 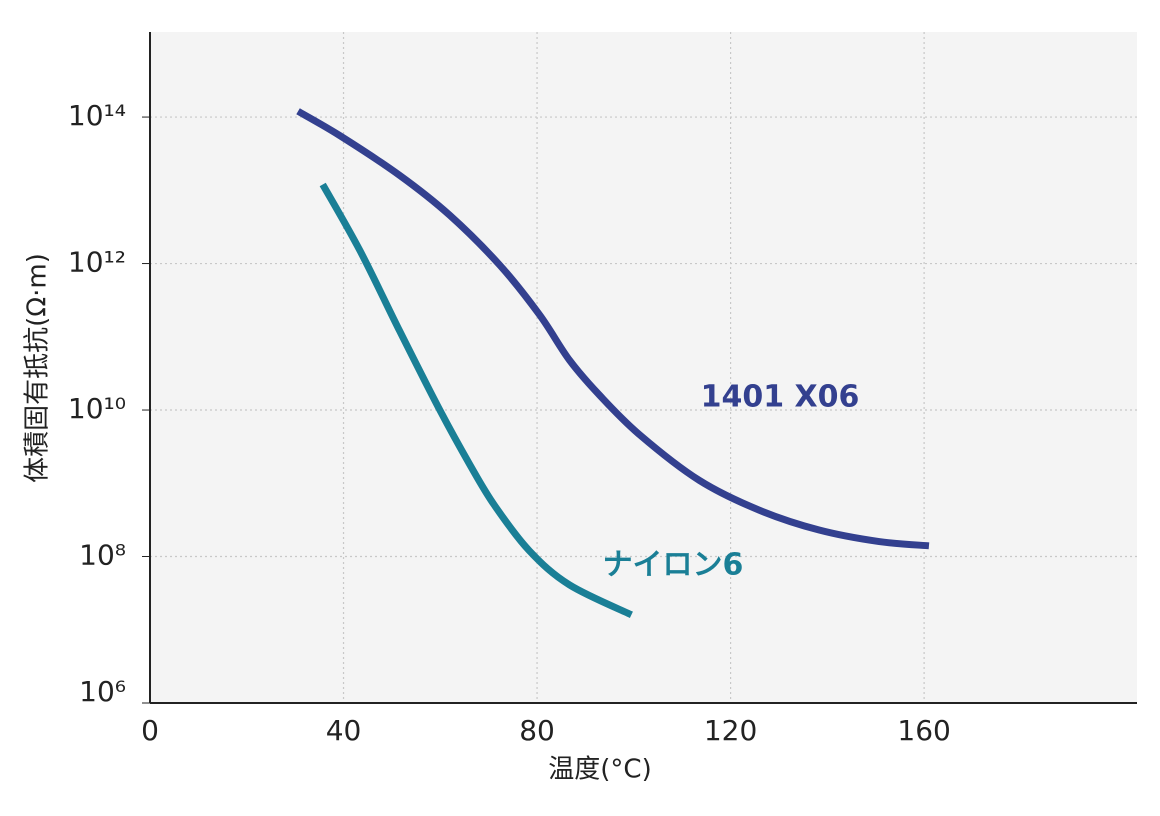 I want to click on x-axis-label: 温度(°C), so click(x=599, y=770).